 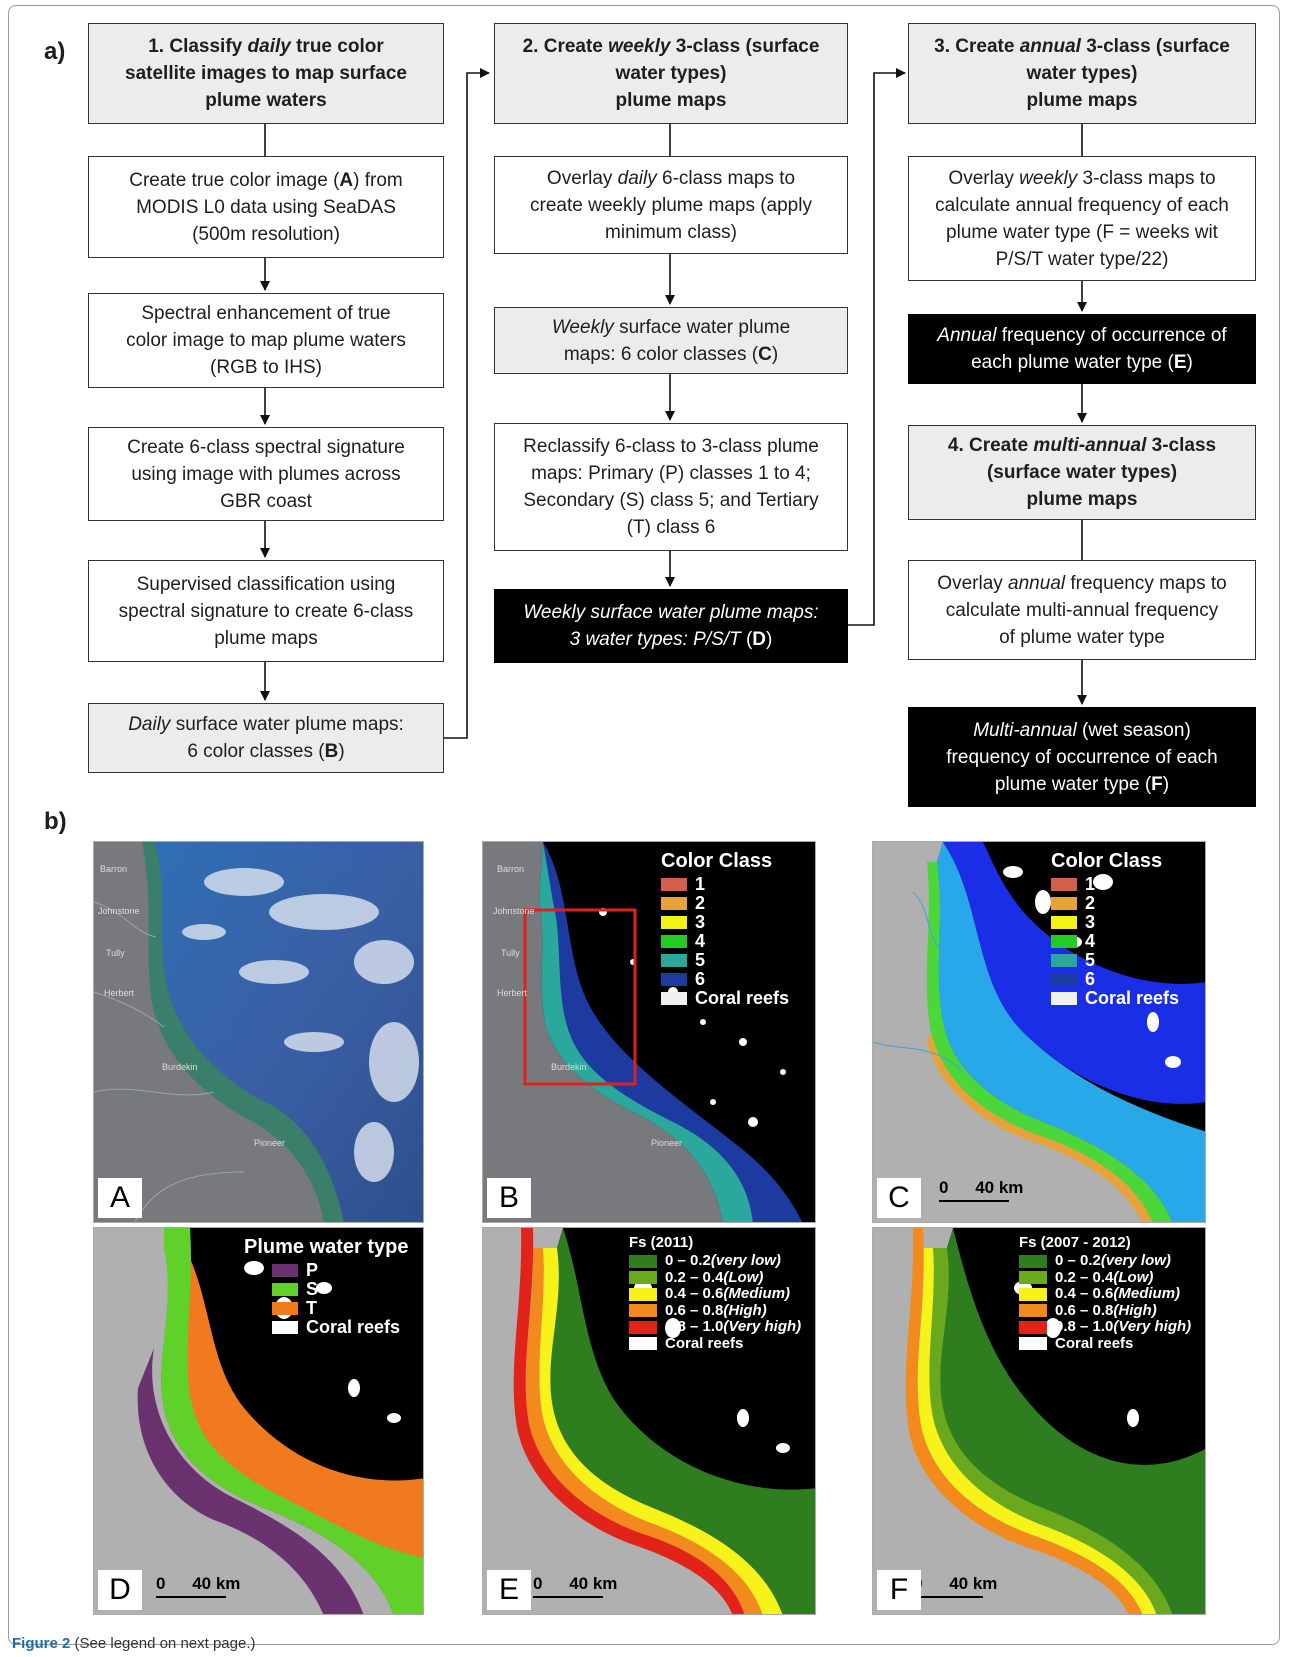 What do you see at coordinates (671, 232) in the screenshot?
I see `flow-step-text: minimum class)` at bounding box center [671, 232].